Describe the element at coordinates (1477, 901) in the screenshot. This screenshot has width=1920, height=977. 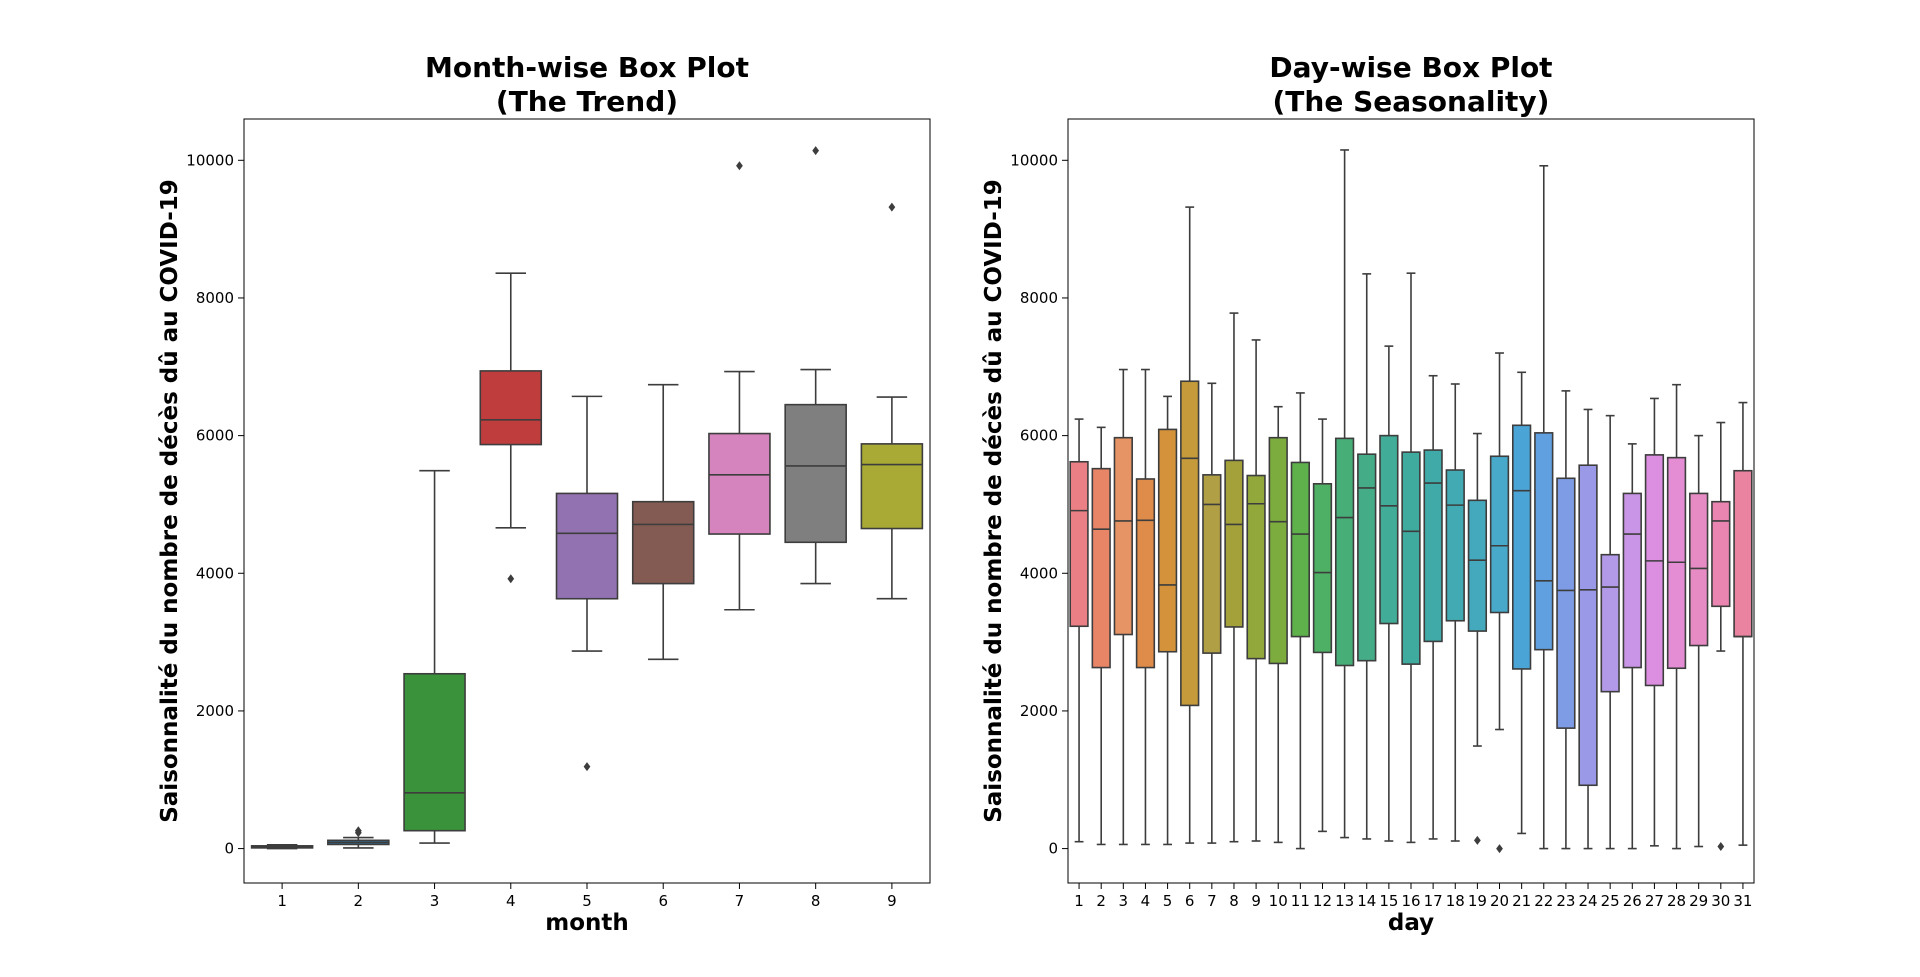
I see `x-tick-label: 19` at that location.